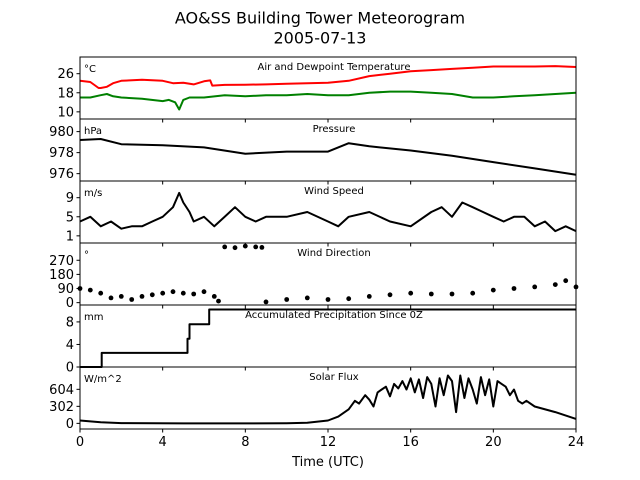 This screenshot has height=480, width=640. What do you see at coordinates (70, 217) in the screenshot?
I see `y-tick-label: 5` at bounding box center [70, 217].